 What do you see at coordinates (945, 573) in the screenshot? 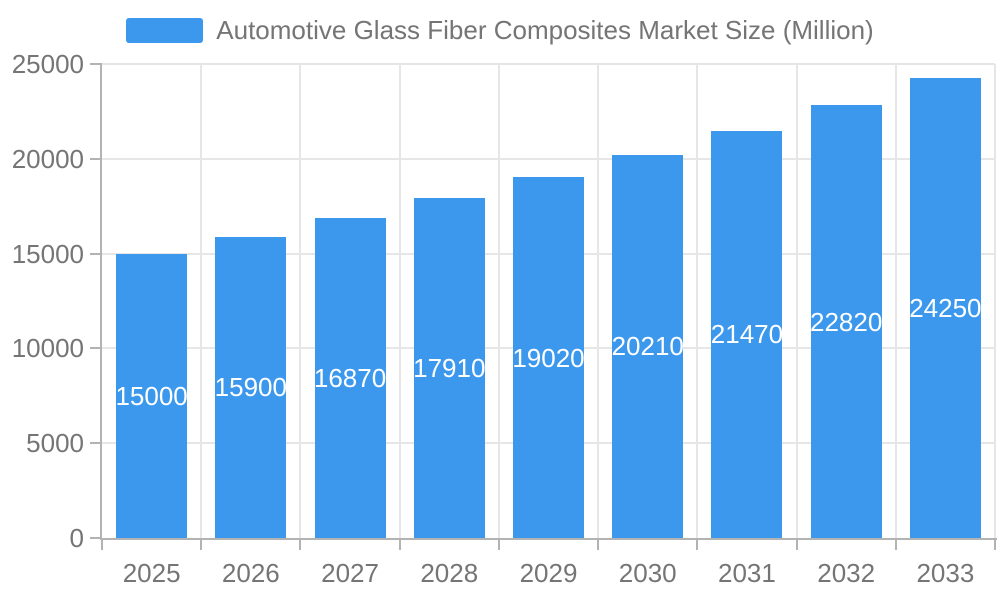
I see `x-tick-label: 2033` at bounding box center [945, 573].